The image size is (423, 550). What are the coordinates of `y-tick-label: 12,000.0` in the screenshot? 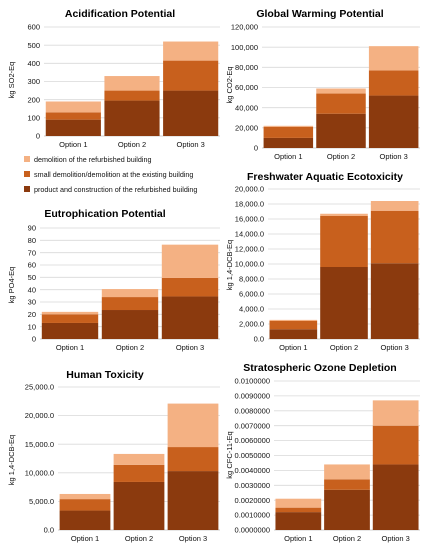 It's located at (249, 249).